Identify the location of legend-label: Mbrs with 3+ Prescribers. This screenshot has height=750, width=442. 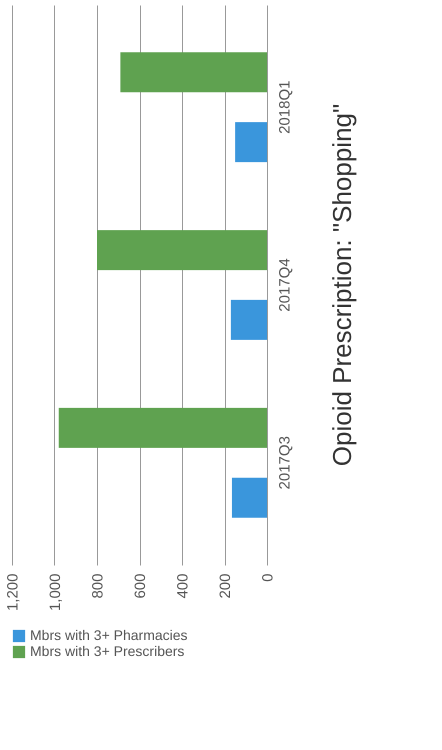
(107, 651).